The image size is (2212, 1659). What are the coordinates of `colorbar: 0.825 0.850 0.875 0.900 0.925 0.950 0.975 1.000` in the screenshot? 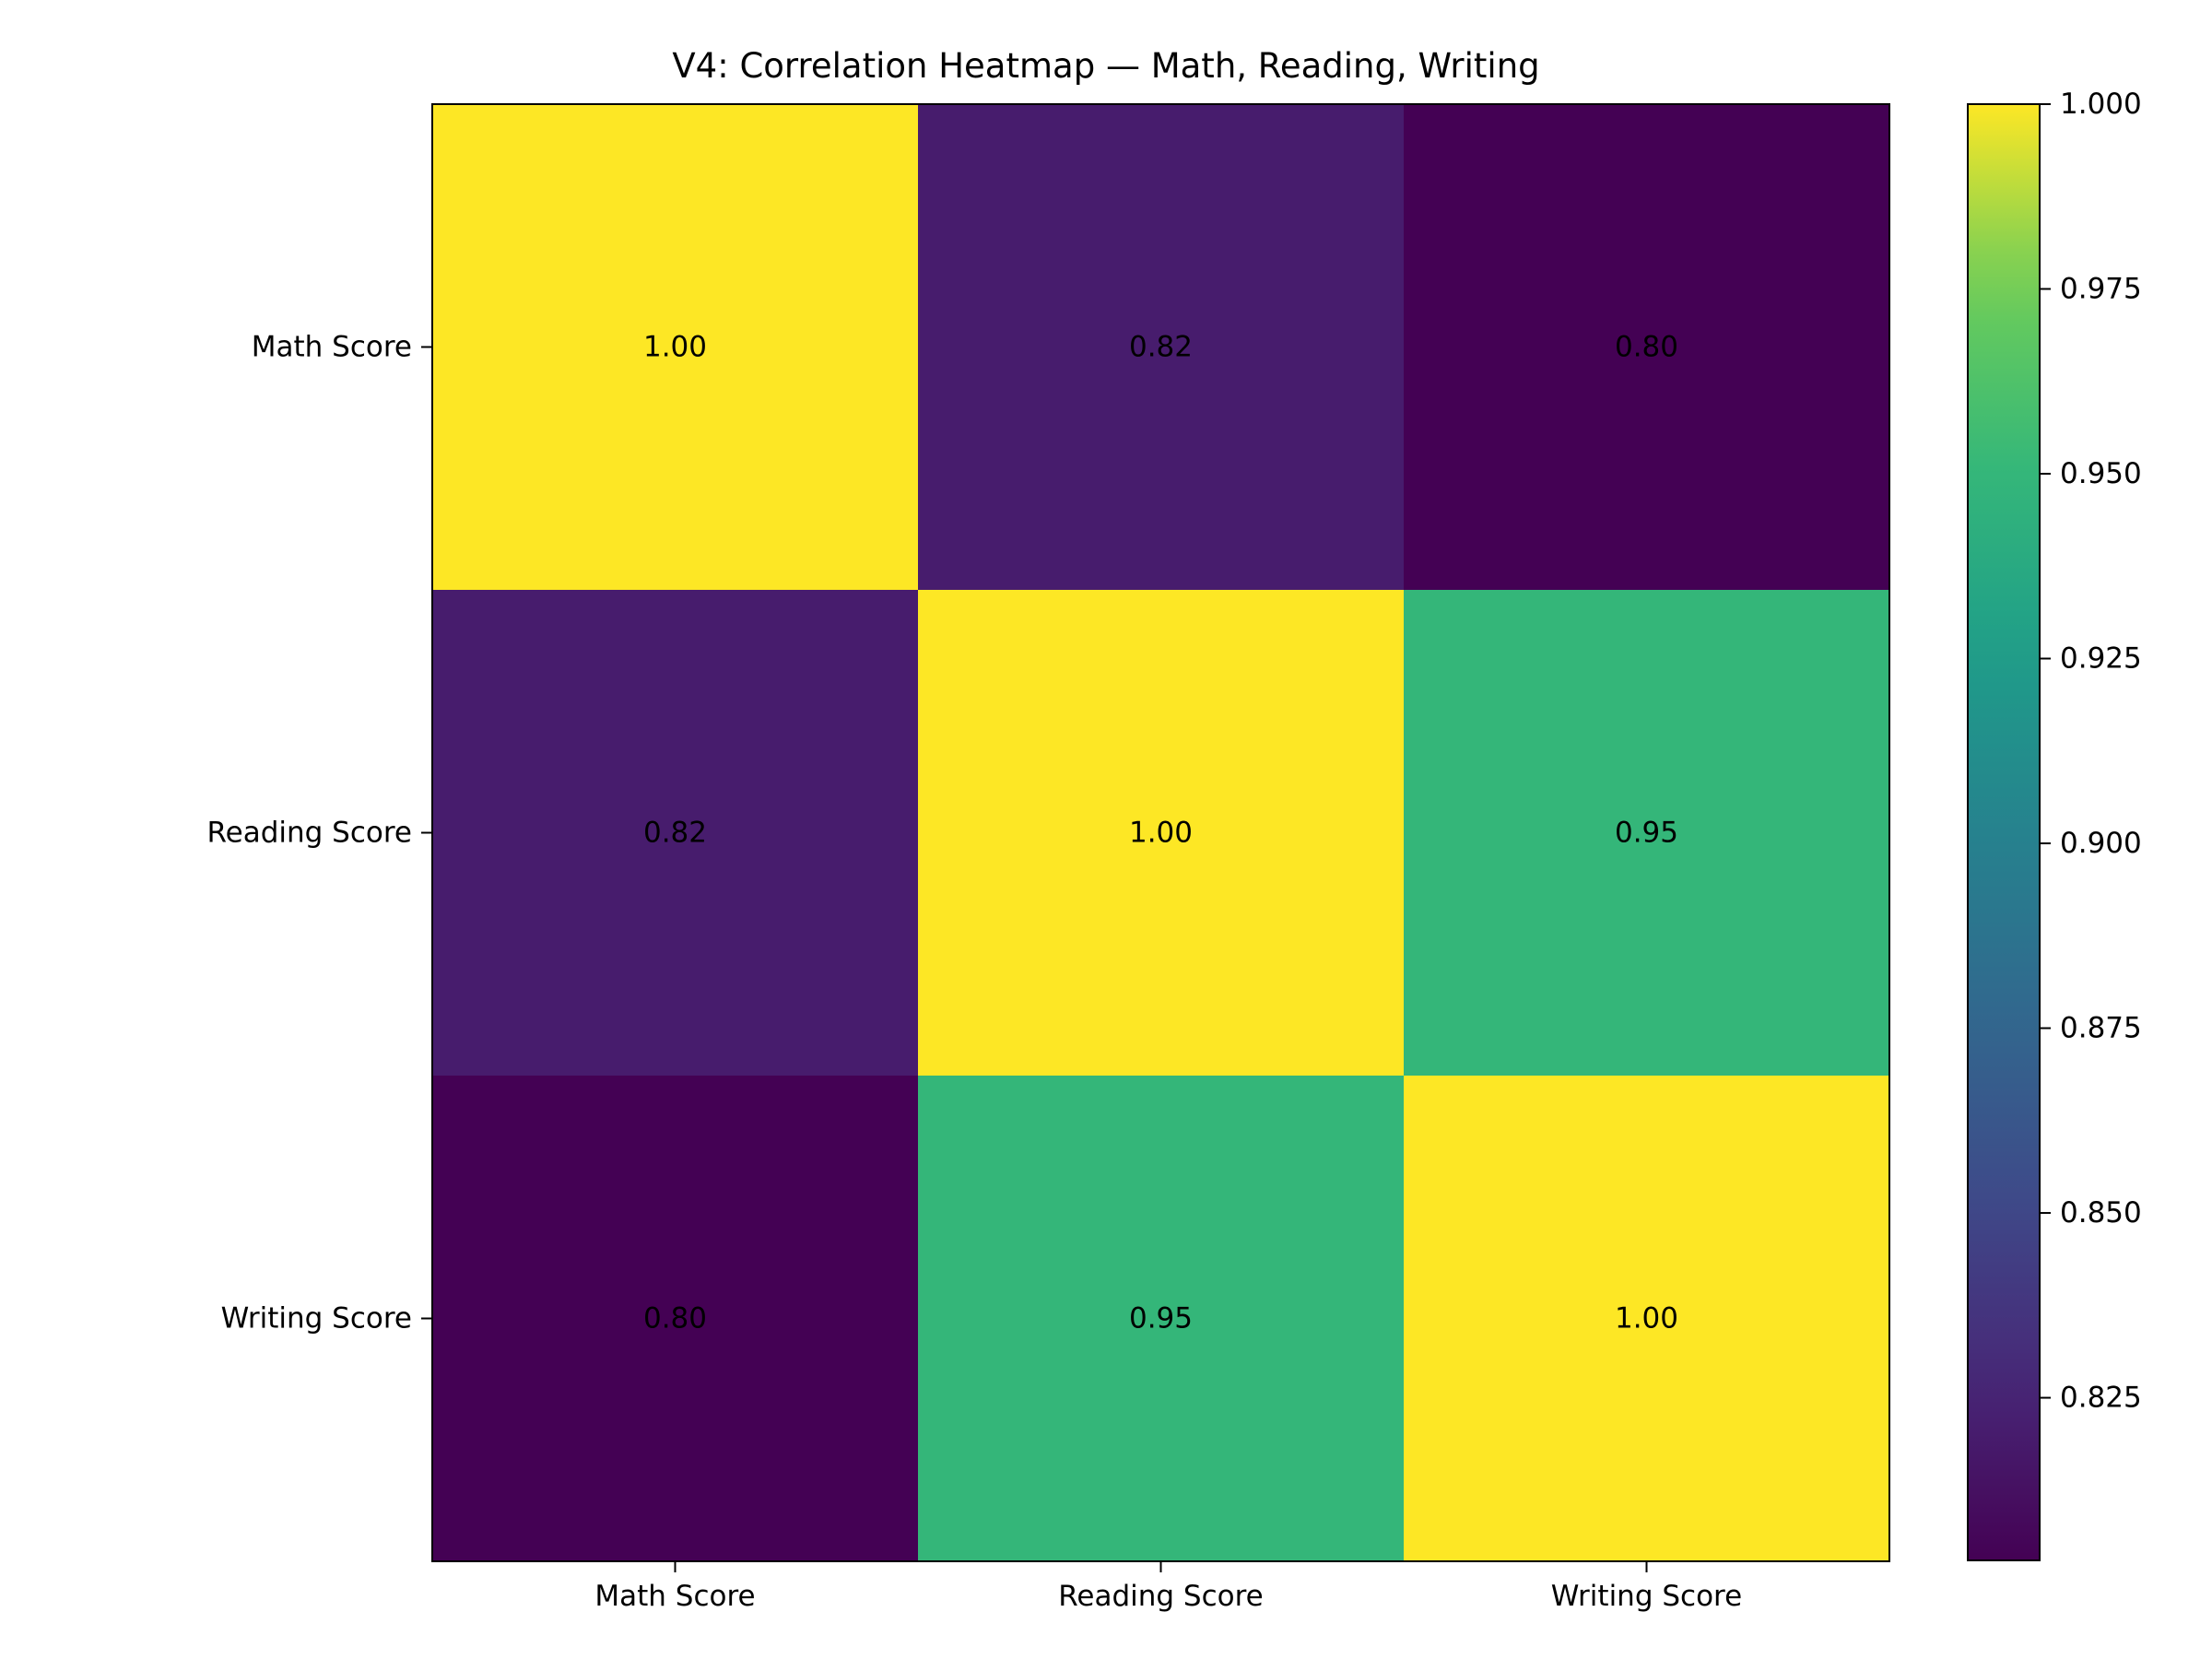 It's located at (2054, 824).